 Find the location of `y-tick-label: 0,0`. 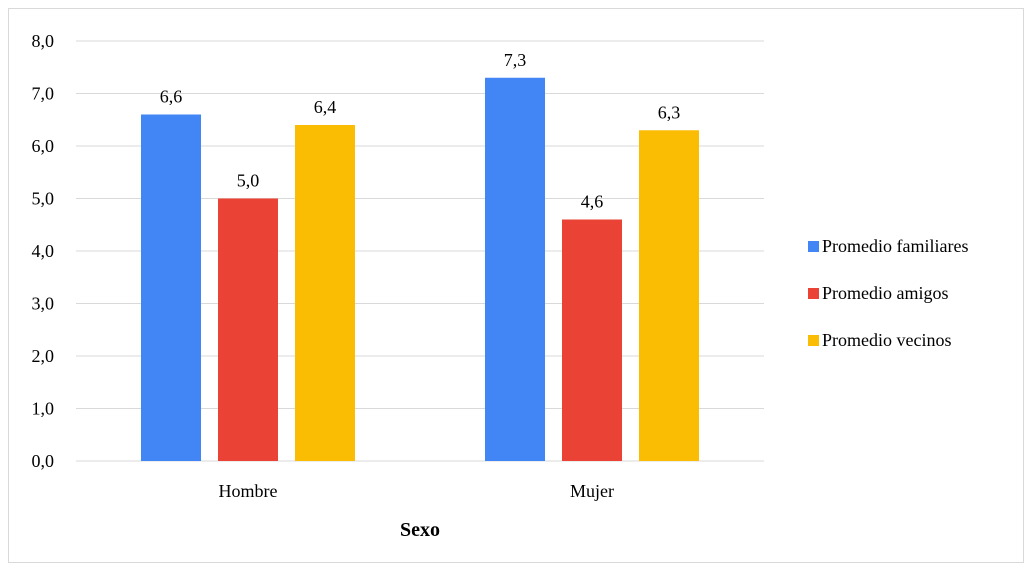

y-tick-label: 0,0 is located at coordinates (43, 461).